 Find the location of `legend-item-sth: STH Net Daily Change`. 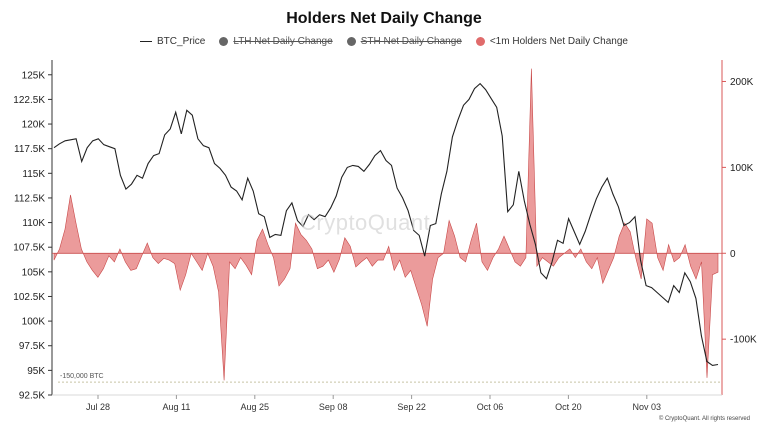

legend-item-sth: STH Net Daily Change is located at coordinates (404, 41).